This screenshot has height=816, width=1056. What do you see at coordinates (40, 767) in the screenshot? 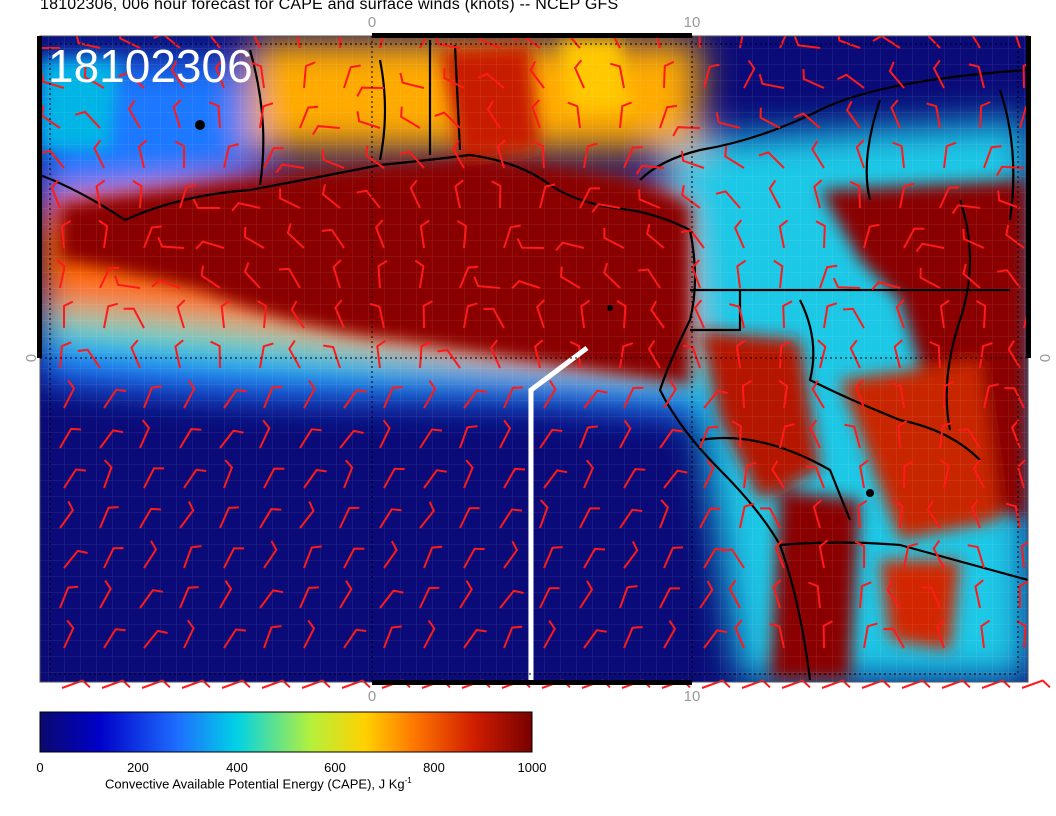
I see `colorbar-tick-0: 0` at bounding box center [40, 767].